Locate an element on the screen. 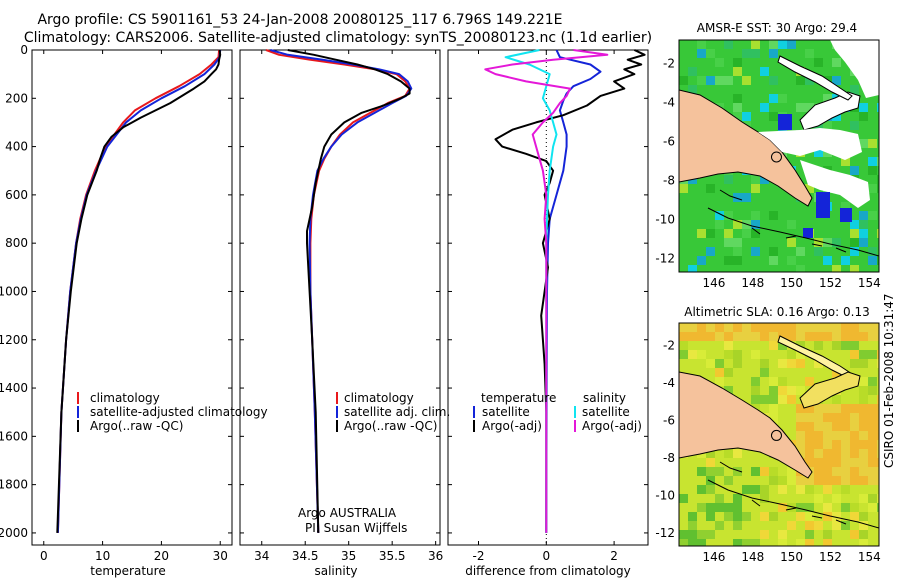  map-x-tick-label: 146 is located at coordinates (713, 283).